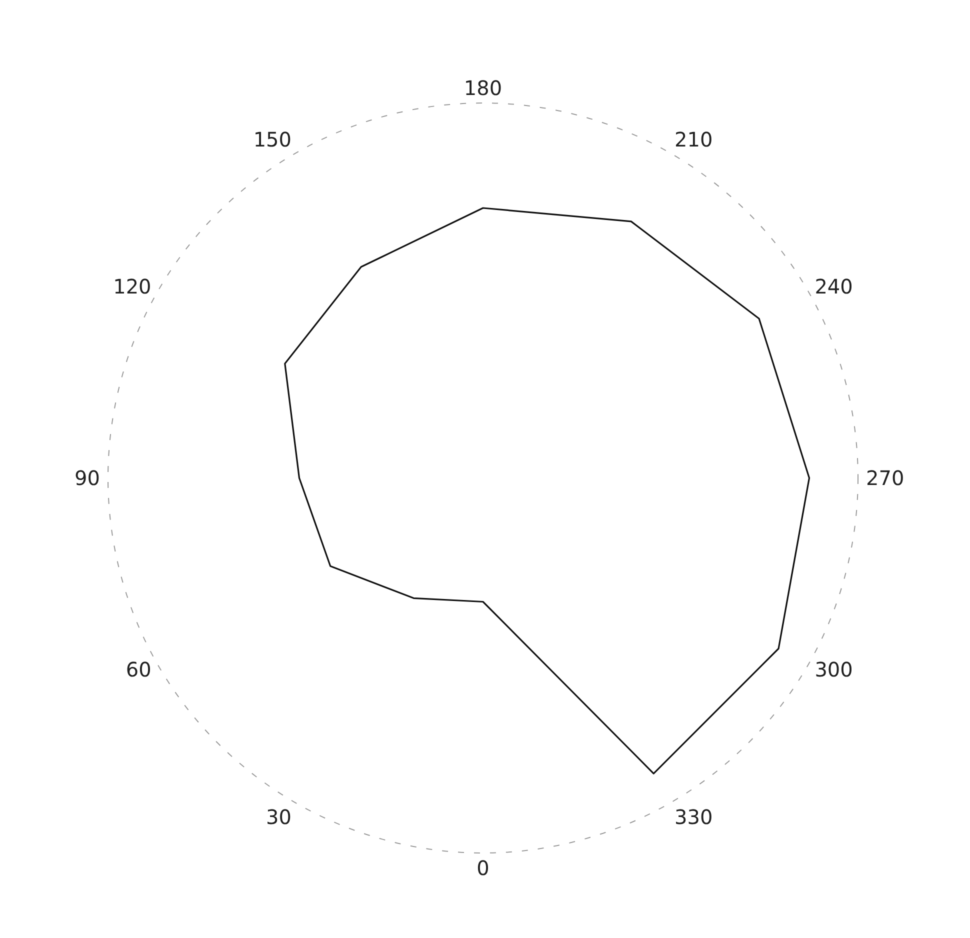 The width and height of the screenshot is (970, 938). What do you see at coordinates (139, 670) in the screenshot?
I see `spoke-label: 60` at bounding box center [139, 670].